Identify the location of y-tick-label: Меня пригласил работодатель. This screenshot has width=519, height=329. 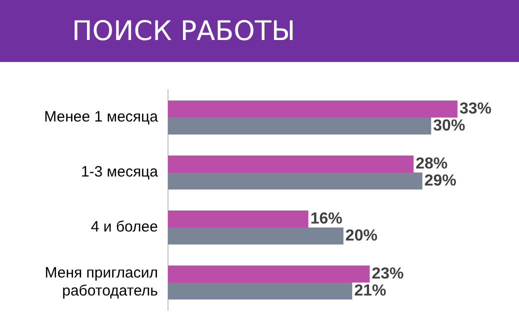
(101, 282).